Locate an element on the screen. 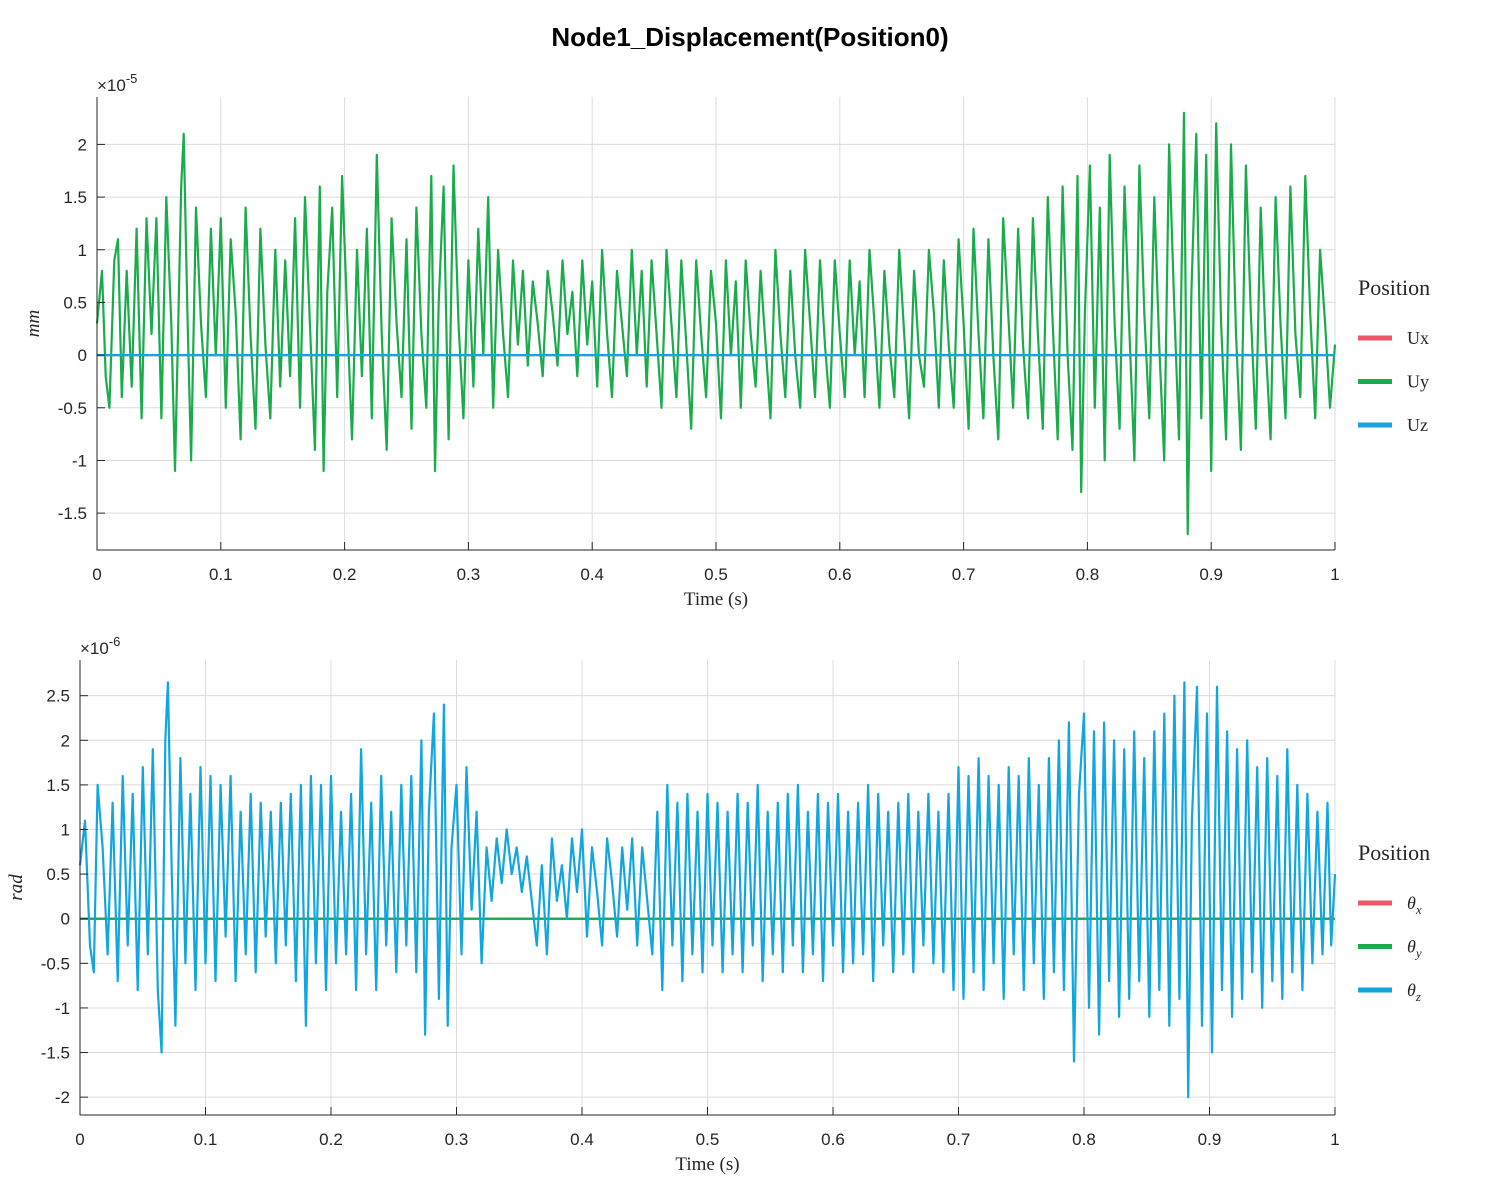 The image size is (1500, 1200). y-axis-label: rad is located at coordinates (16, 887).